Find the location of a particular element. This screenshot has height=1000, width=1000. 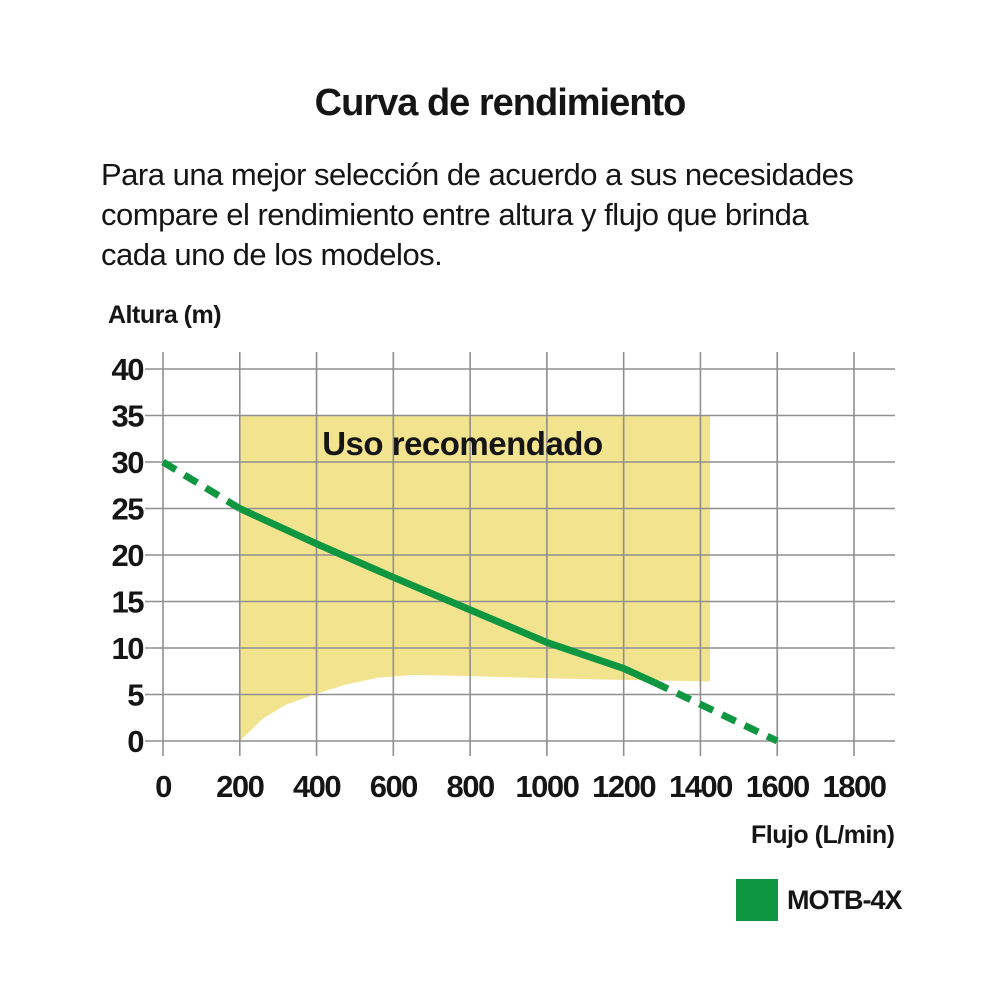

y-tick-label: 0 is located at coordinates (135, 741).